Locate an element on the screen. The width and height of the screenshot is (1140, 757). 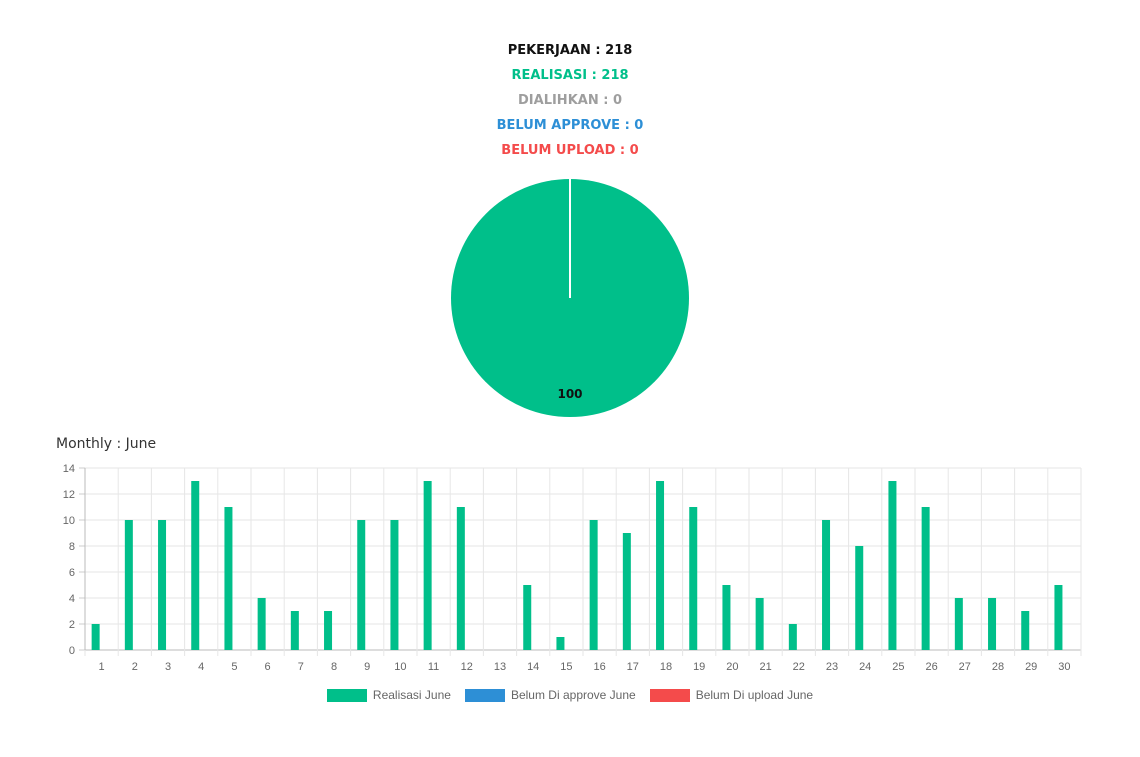
x-tick-label: 8 is located at coordinates (334, 667).